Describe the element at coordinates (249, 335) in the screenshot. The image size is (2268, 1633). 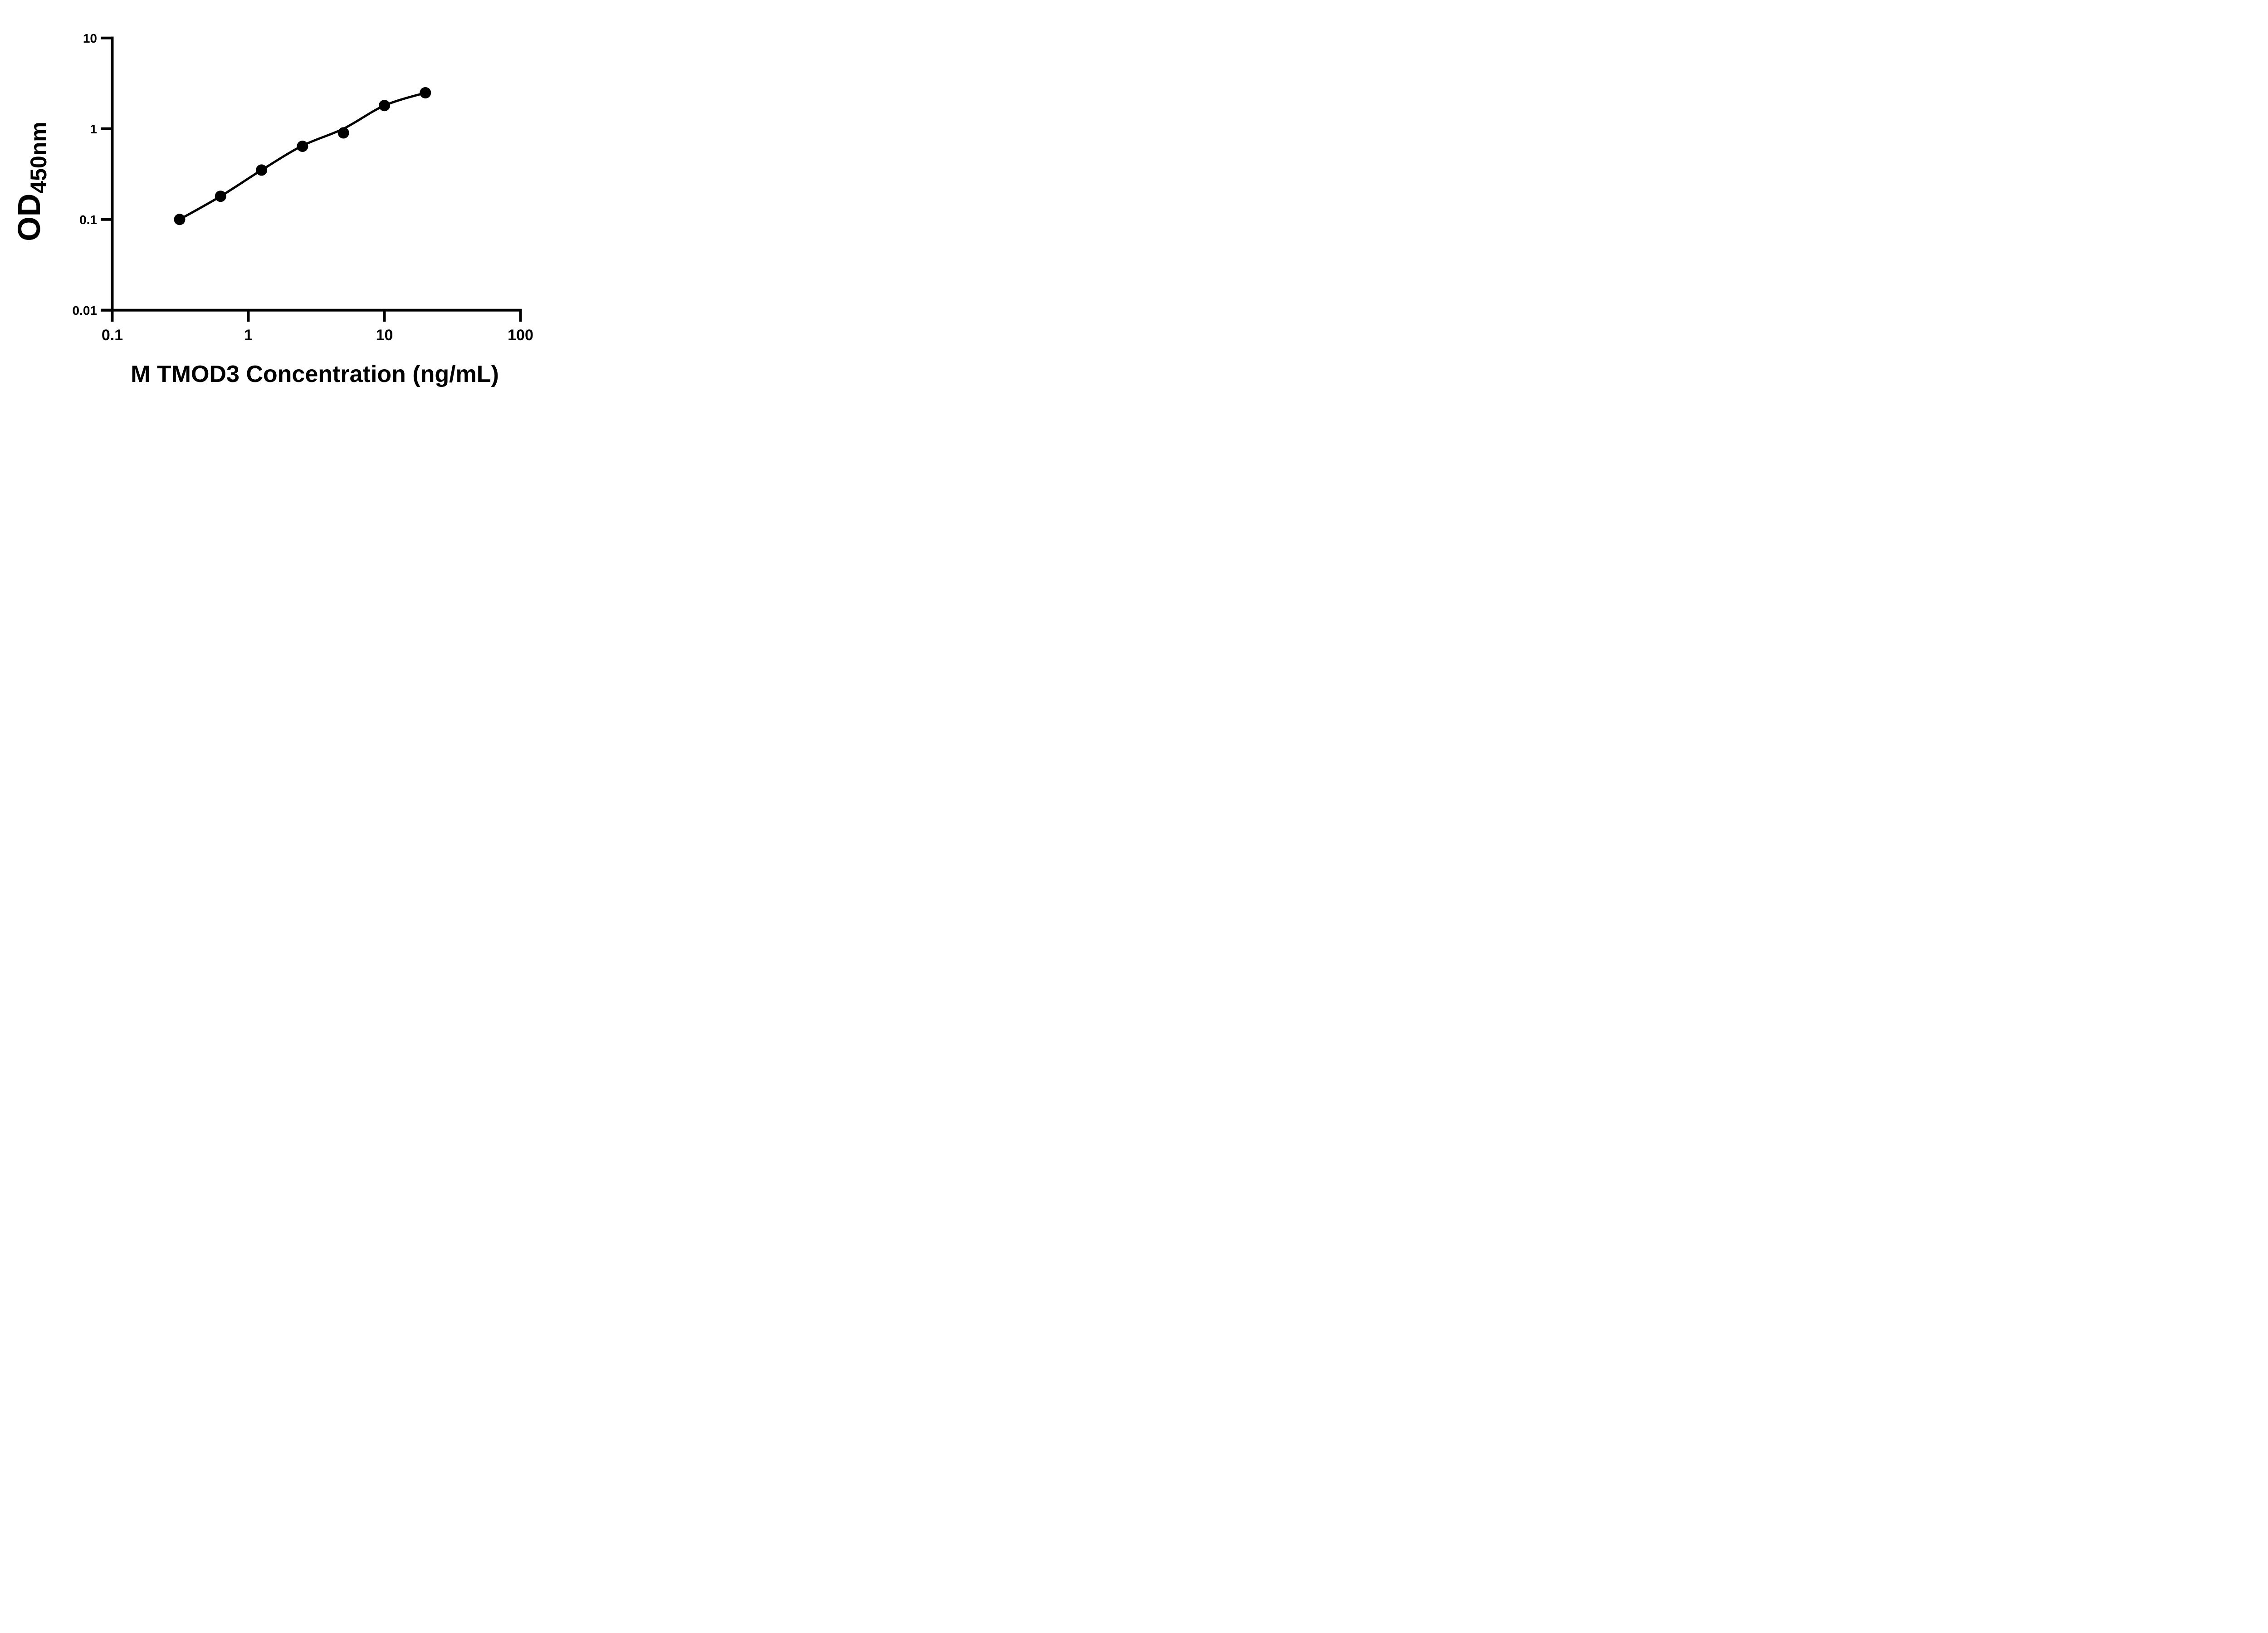
I see `x-axis-tick-label: 1` at that location.